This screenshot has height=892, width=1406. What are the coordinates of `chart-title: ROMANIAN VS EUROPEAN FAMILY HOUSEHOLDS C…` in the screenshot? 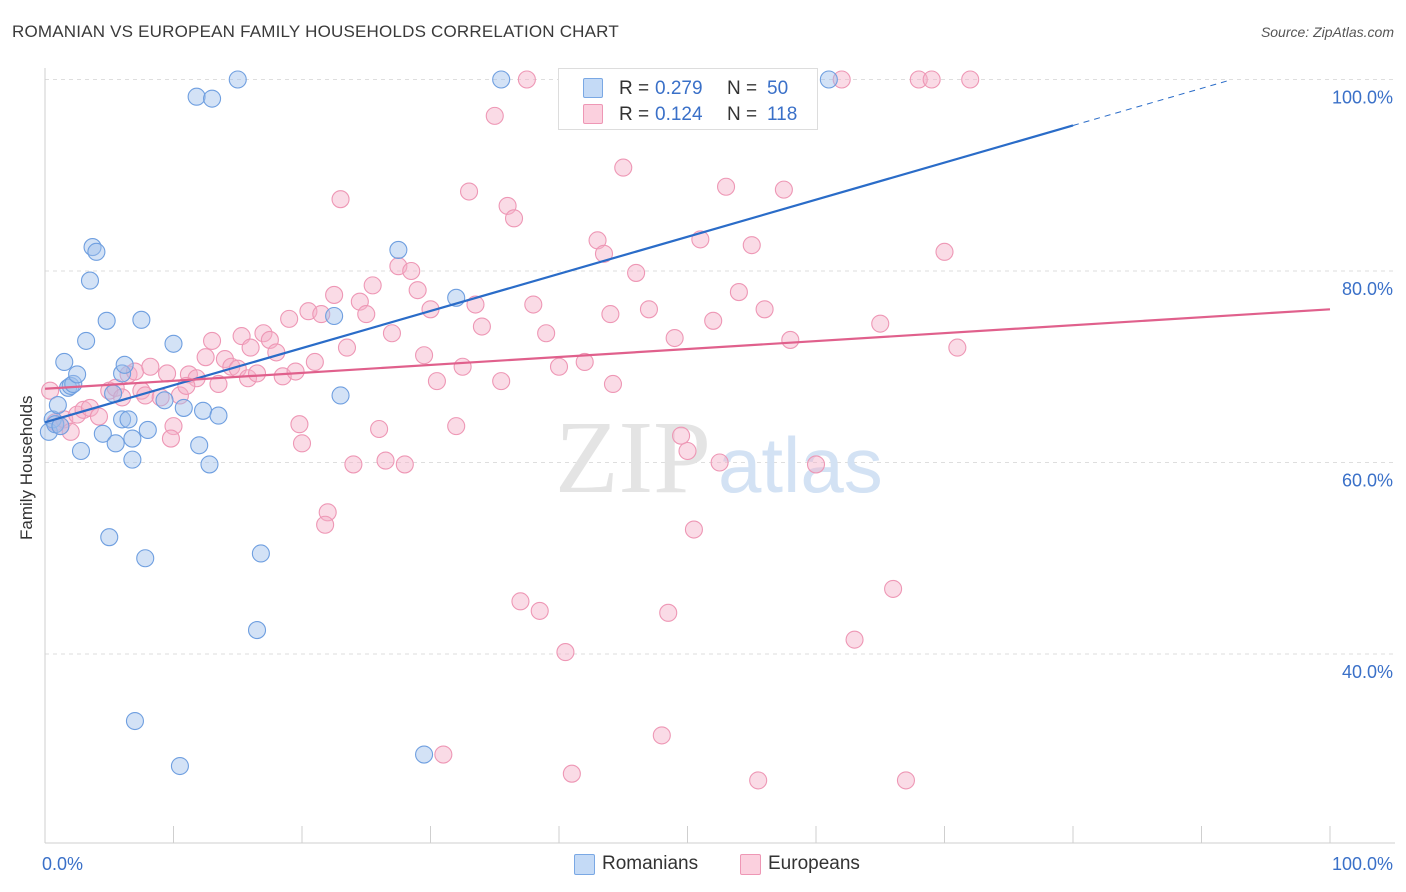 It's located at (315, 31).